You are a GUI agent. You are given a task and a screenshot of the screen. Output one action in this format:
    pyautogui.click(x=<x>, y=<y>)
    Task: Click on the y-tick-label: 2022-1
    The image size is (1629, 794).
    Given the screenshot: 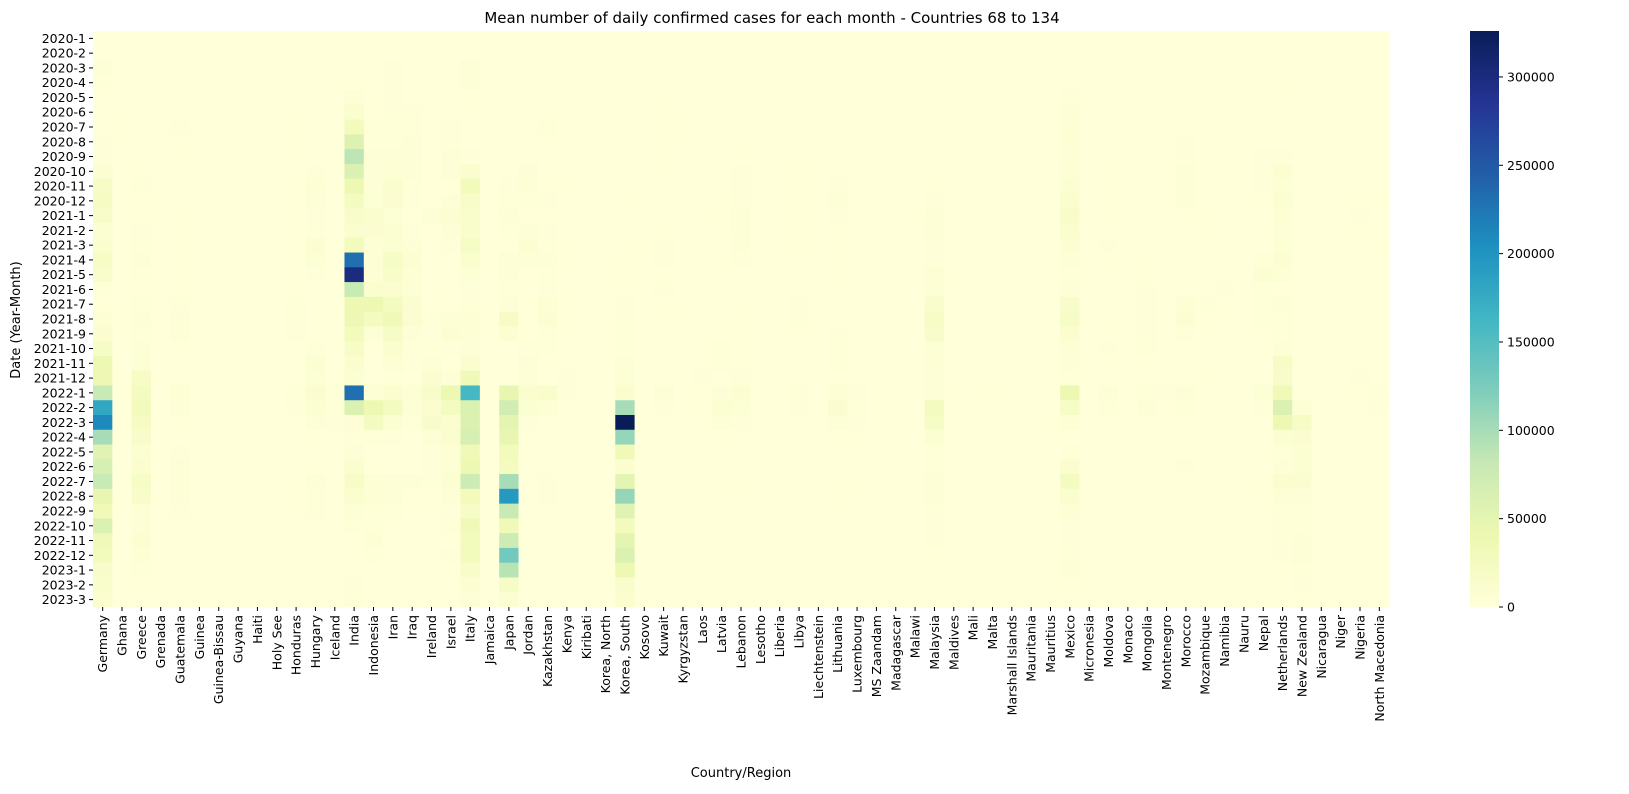 What is the action you would take?
    pyautogui.click(x=64, y=392)
    